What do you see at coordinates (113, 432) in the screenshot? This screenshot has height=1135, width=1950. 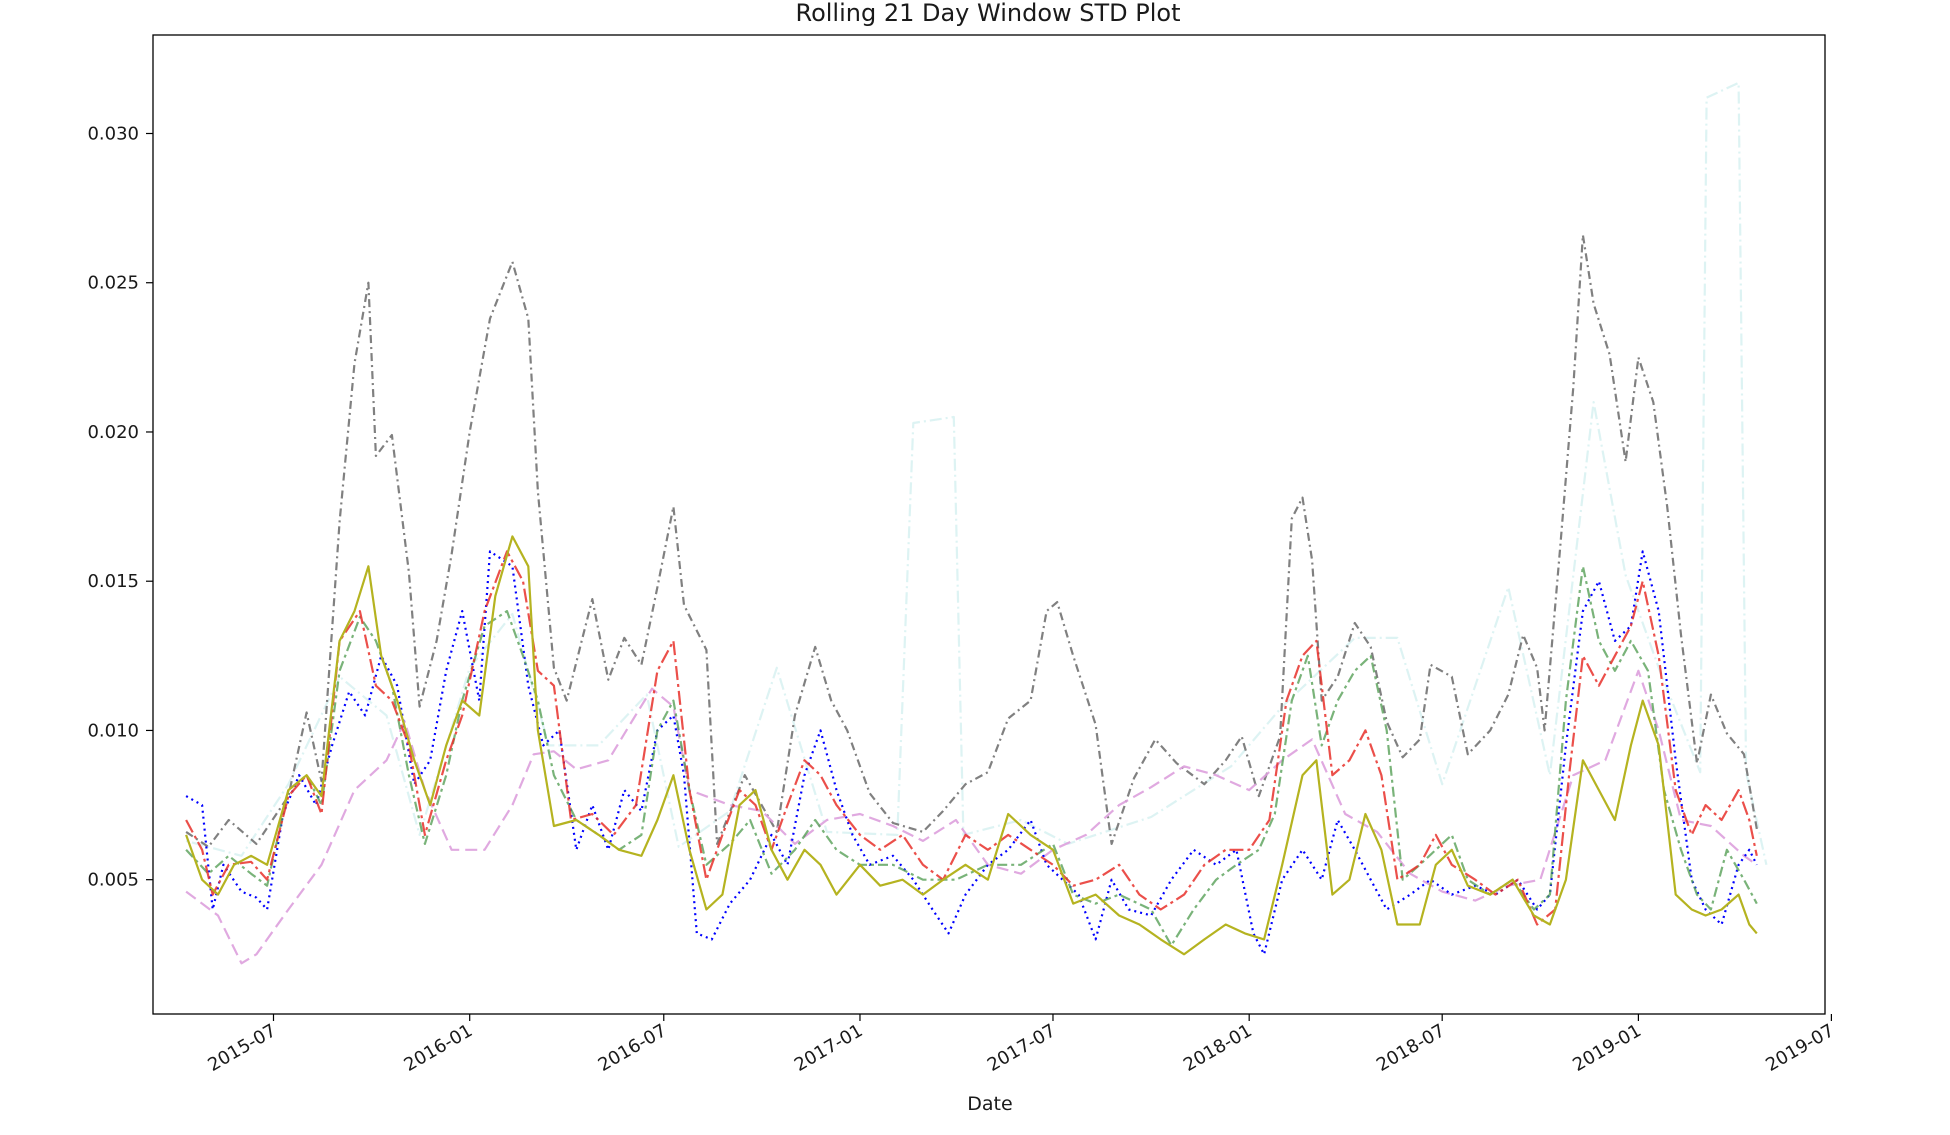 I see `y-tick-label: 0.020` at bounding box center [113, 432].